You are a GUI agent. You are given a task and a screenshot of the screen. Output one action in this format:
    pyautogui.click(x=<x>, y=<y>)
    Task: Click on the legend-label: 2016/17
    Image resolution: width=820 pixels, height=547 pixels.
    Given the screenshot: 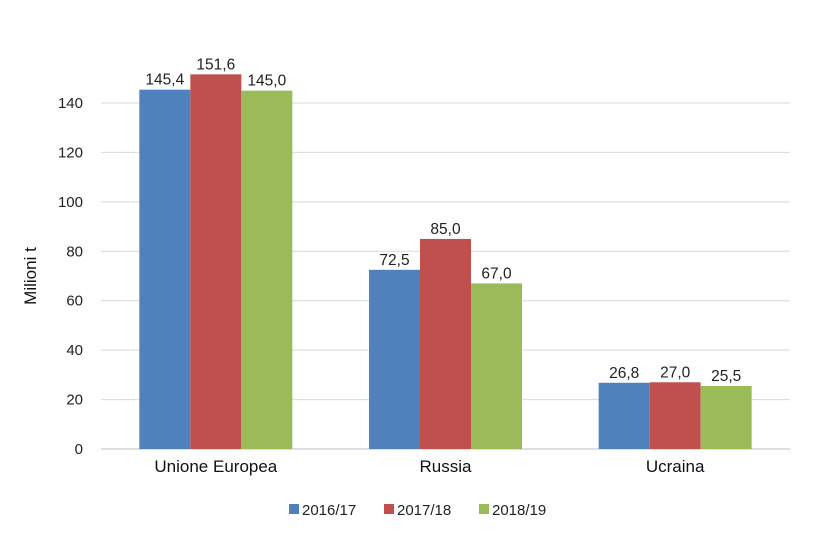 What is the action you would take?
    pyautogui.click(x=329, y=510)
    